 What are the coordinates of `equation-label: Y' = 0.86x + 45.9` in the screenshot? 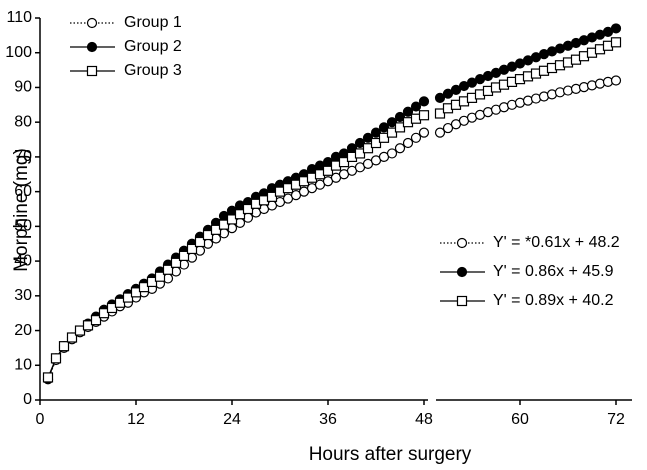 It's located at (553, 271).